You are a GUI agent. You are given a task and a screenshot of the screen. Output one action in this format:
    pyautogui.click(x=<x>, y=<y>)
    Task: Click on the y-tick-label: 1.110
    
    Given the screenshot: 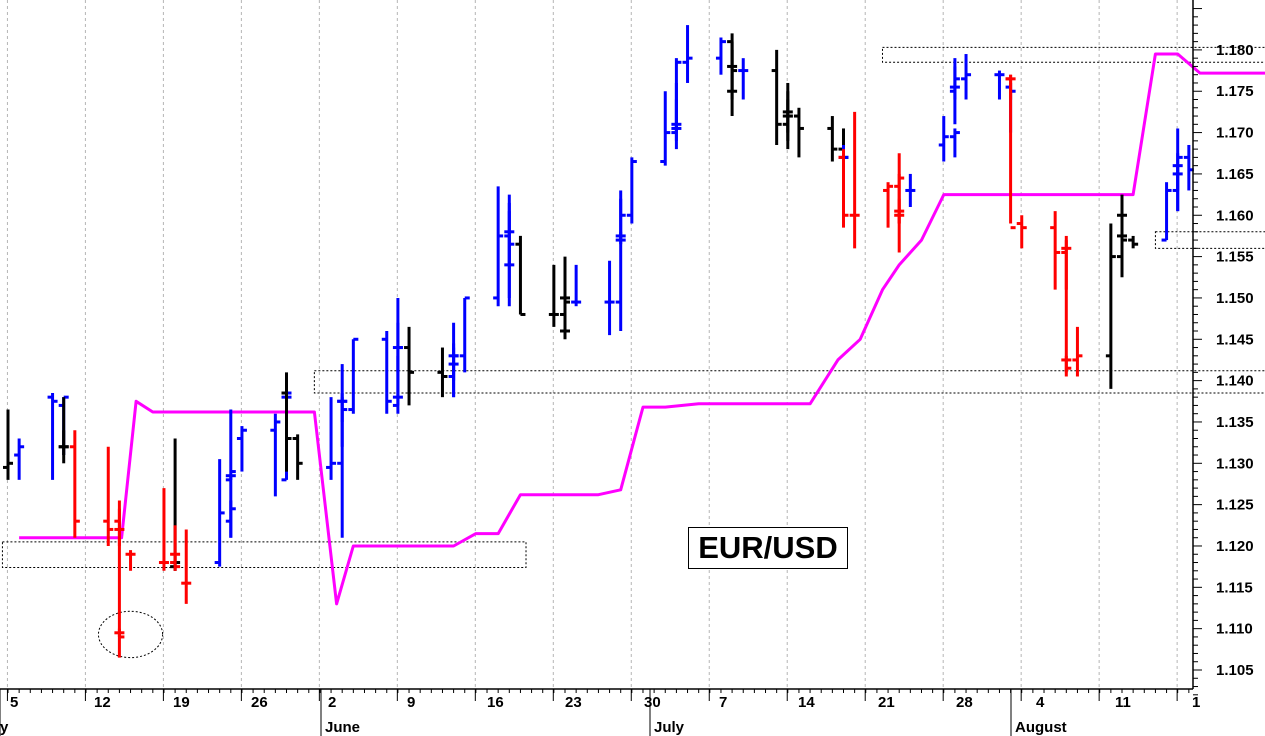 What is the action you would take?
    pyautogui.click(x=1234, y=629)
    